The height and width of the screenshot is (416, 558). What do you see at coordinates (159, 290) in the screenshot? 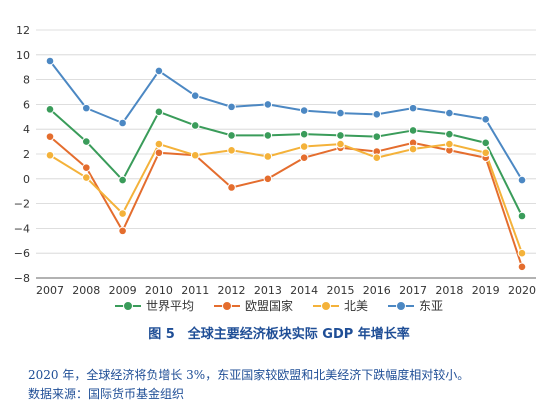
I see `x-tick-label: 2010` at bounding box center [159, 290].